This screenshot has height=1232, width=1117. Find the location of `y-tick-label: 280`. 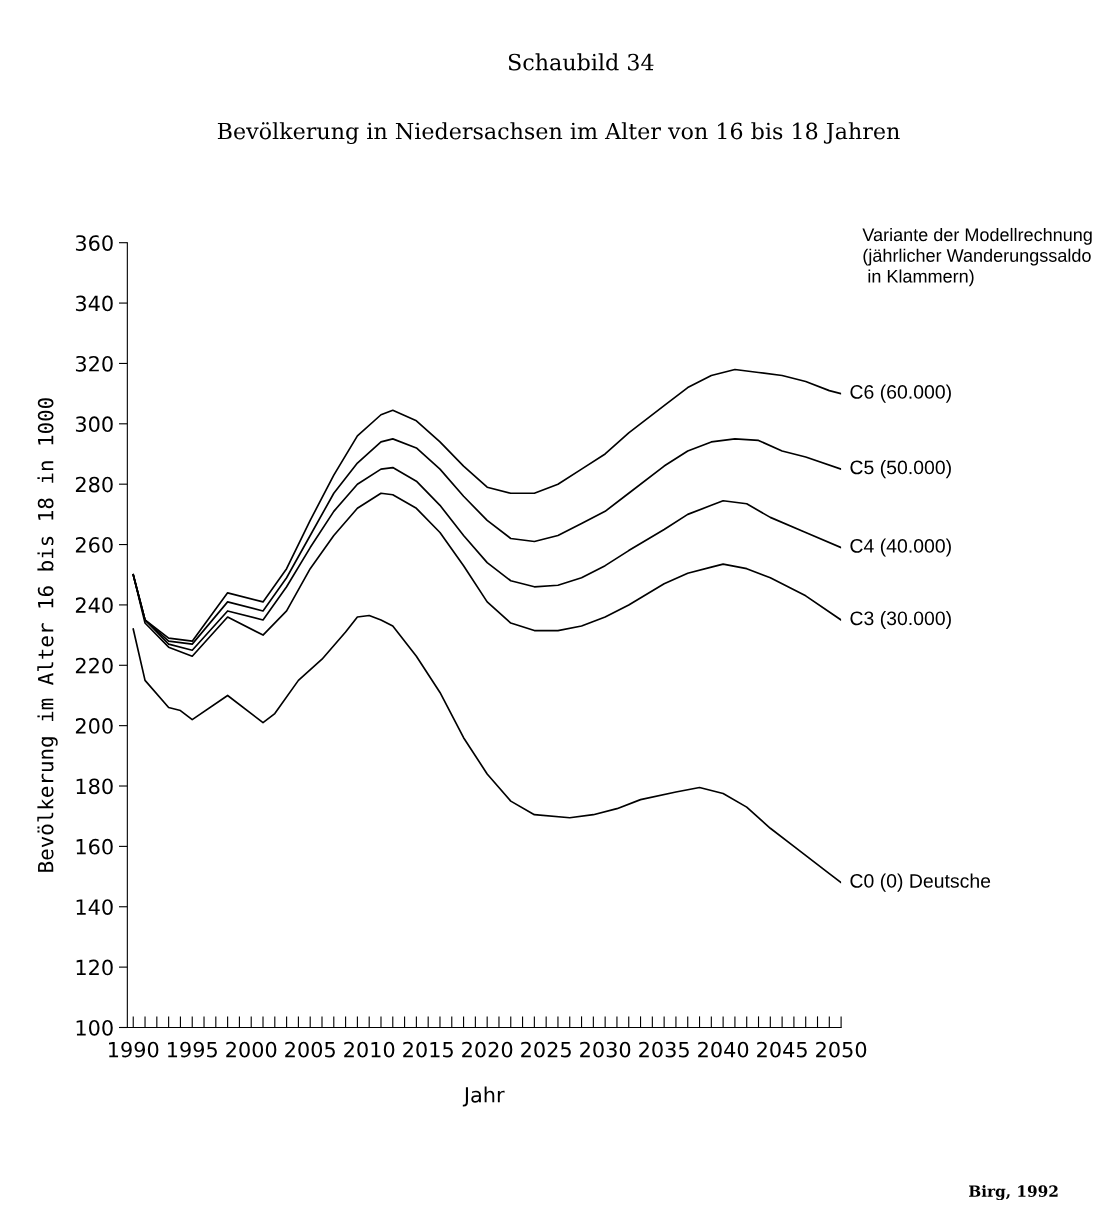

y-tick-label: 280 is located at coordinates (94, 484).